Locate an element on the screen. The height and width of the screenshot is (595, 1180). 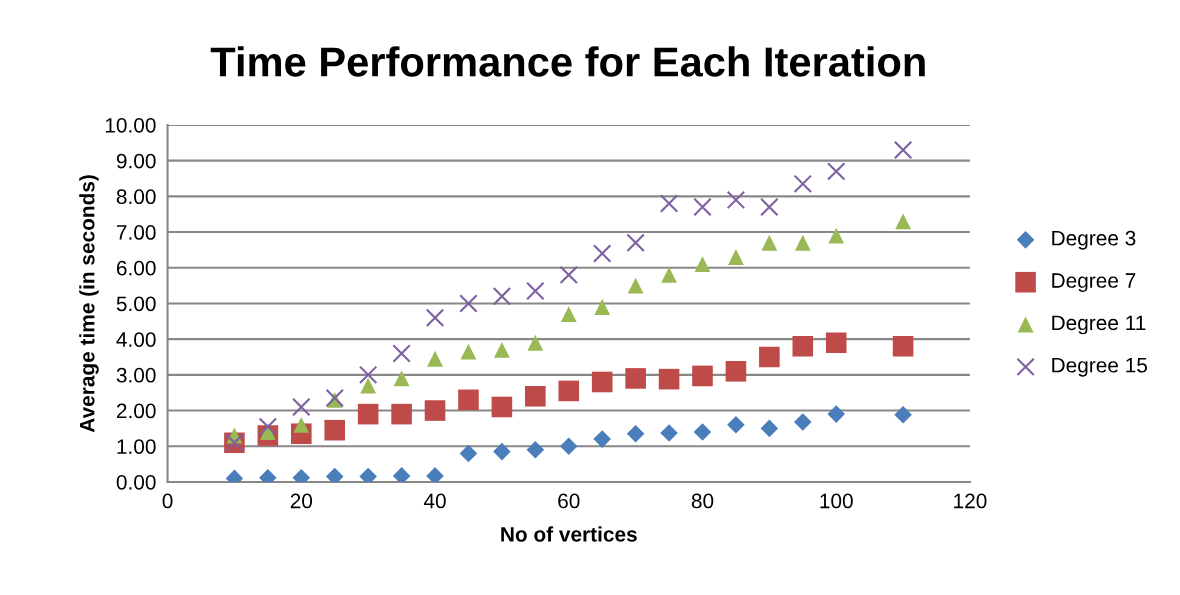
y-tick-label: 3.00 is located at coordinates (136, 375).